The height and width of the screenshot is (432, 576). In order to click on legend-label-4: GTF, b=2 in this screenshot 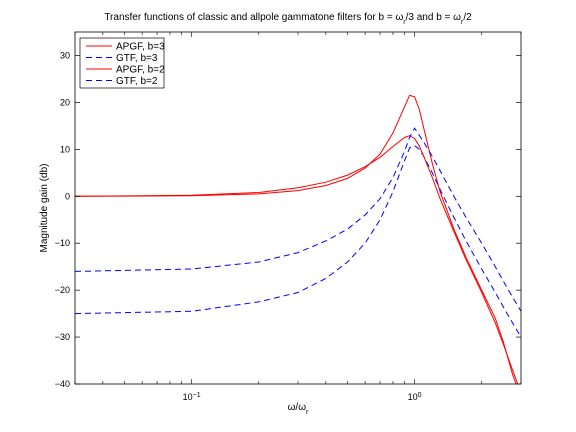, I will do `click(137, 81)`.